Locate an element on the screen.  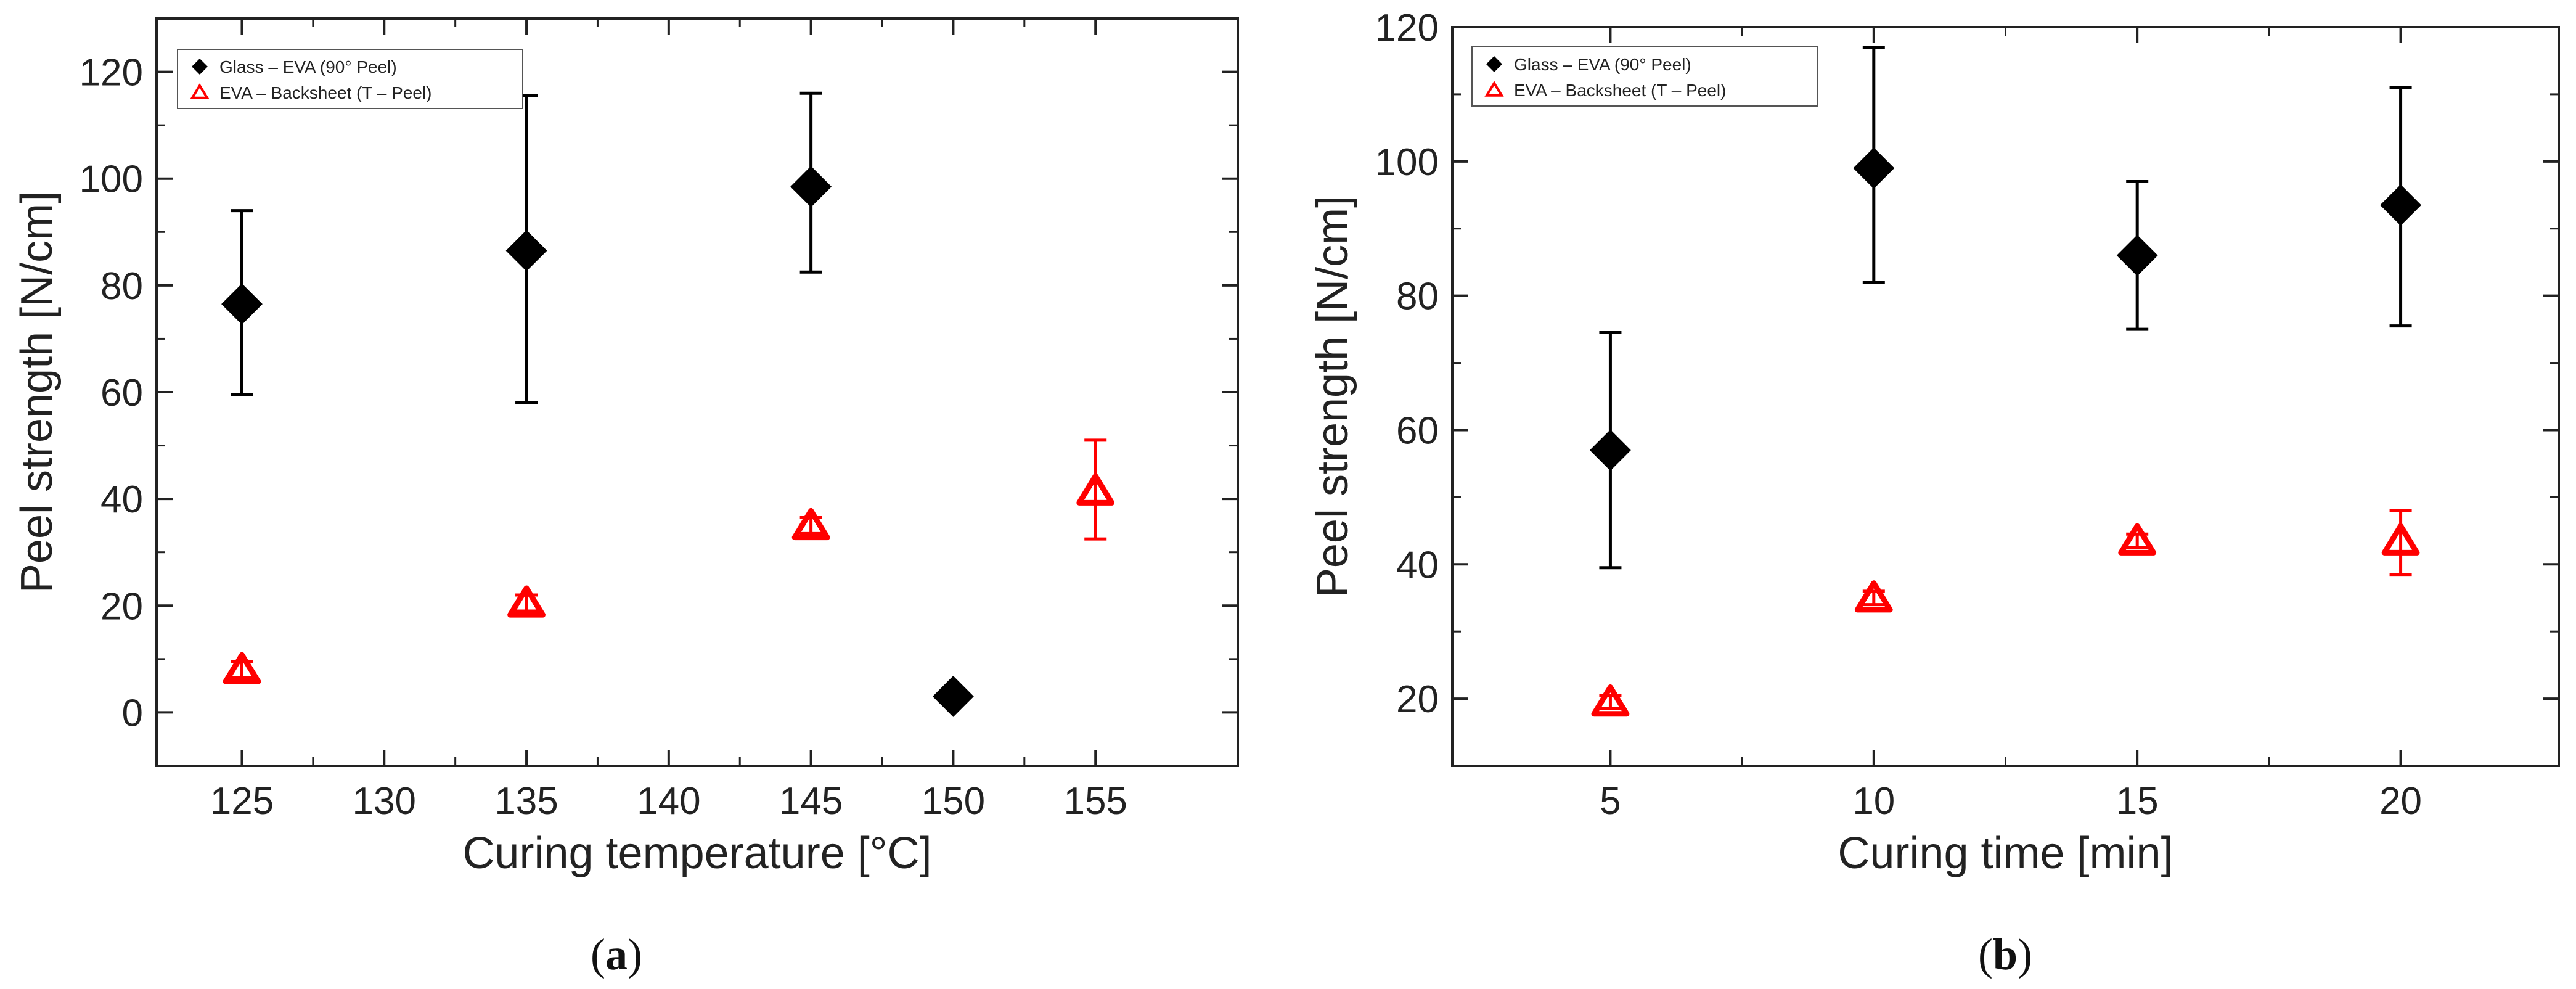
x-tick-label: 125 is located at coordinates (242, 801).